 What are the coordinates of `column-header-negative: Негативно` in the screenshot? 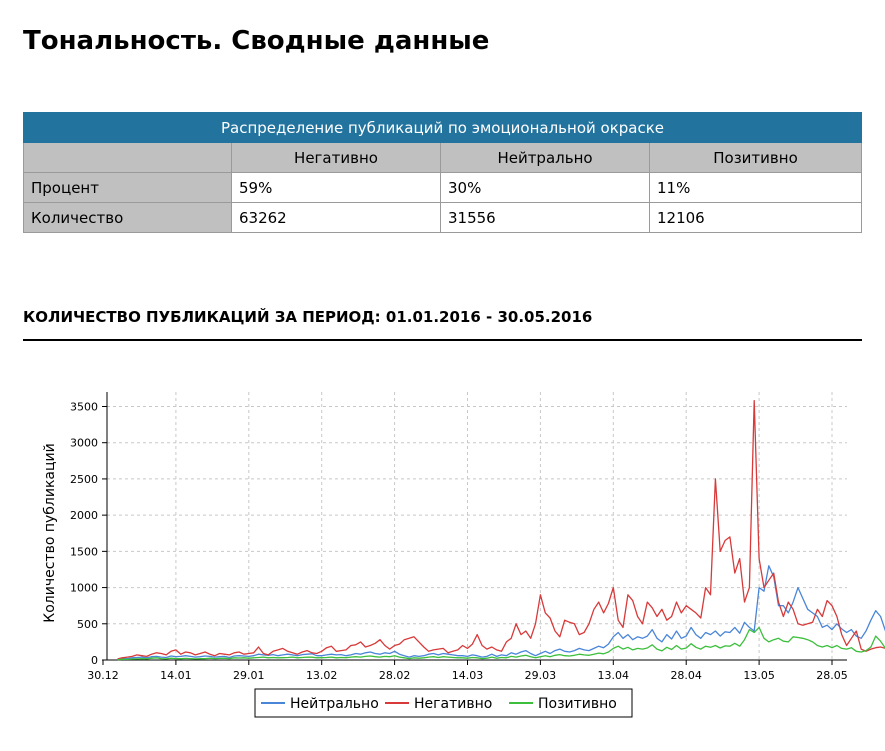 It's located at (336, 157).